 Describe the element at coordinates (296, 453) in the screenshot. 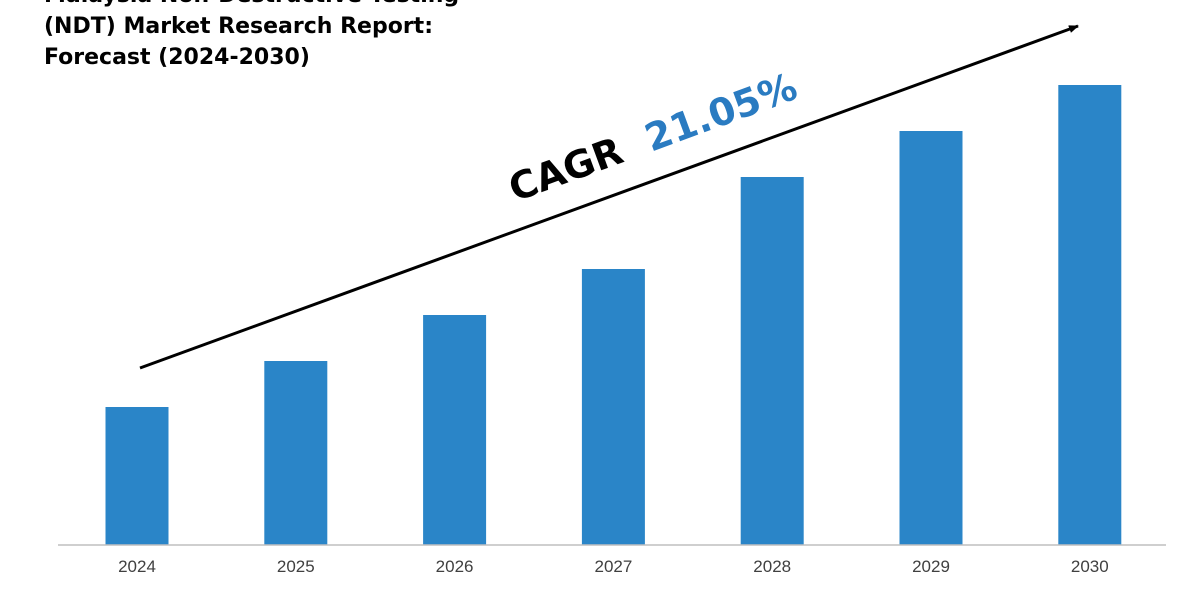

I see `bar-2025` at that location.